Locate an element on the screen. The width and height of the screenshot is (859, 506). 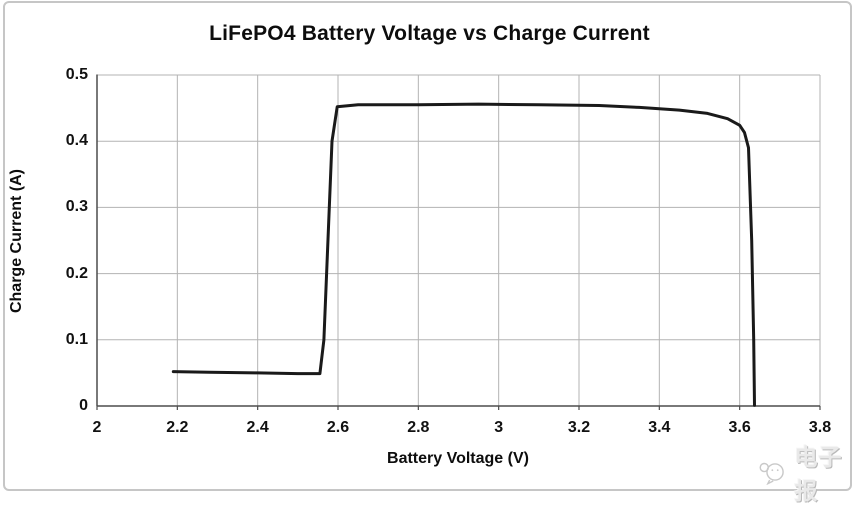
y-tick-label: 0.5 is located at coordinates (76, 74).